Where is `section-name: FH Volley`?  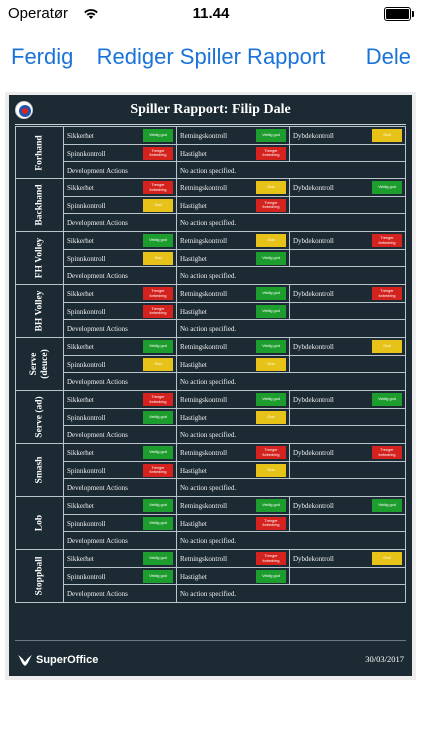 section-name: FH Volley is located at coordinates (39, 258).